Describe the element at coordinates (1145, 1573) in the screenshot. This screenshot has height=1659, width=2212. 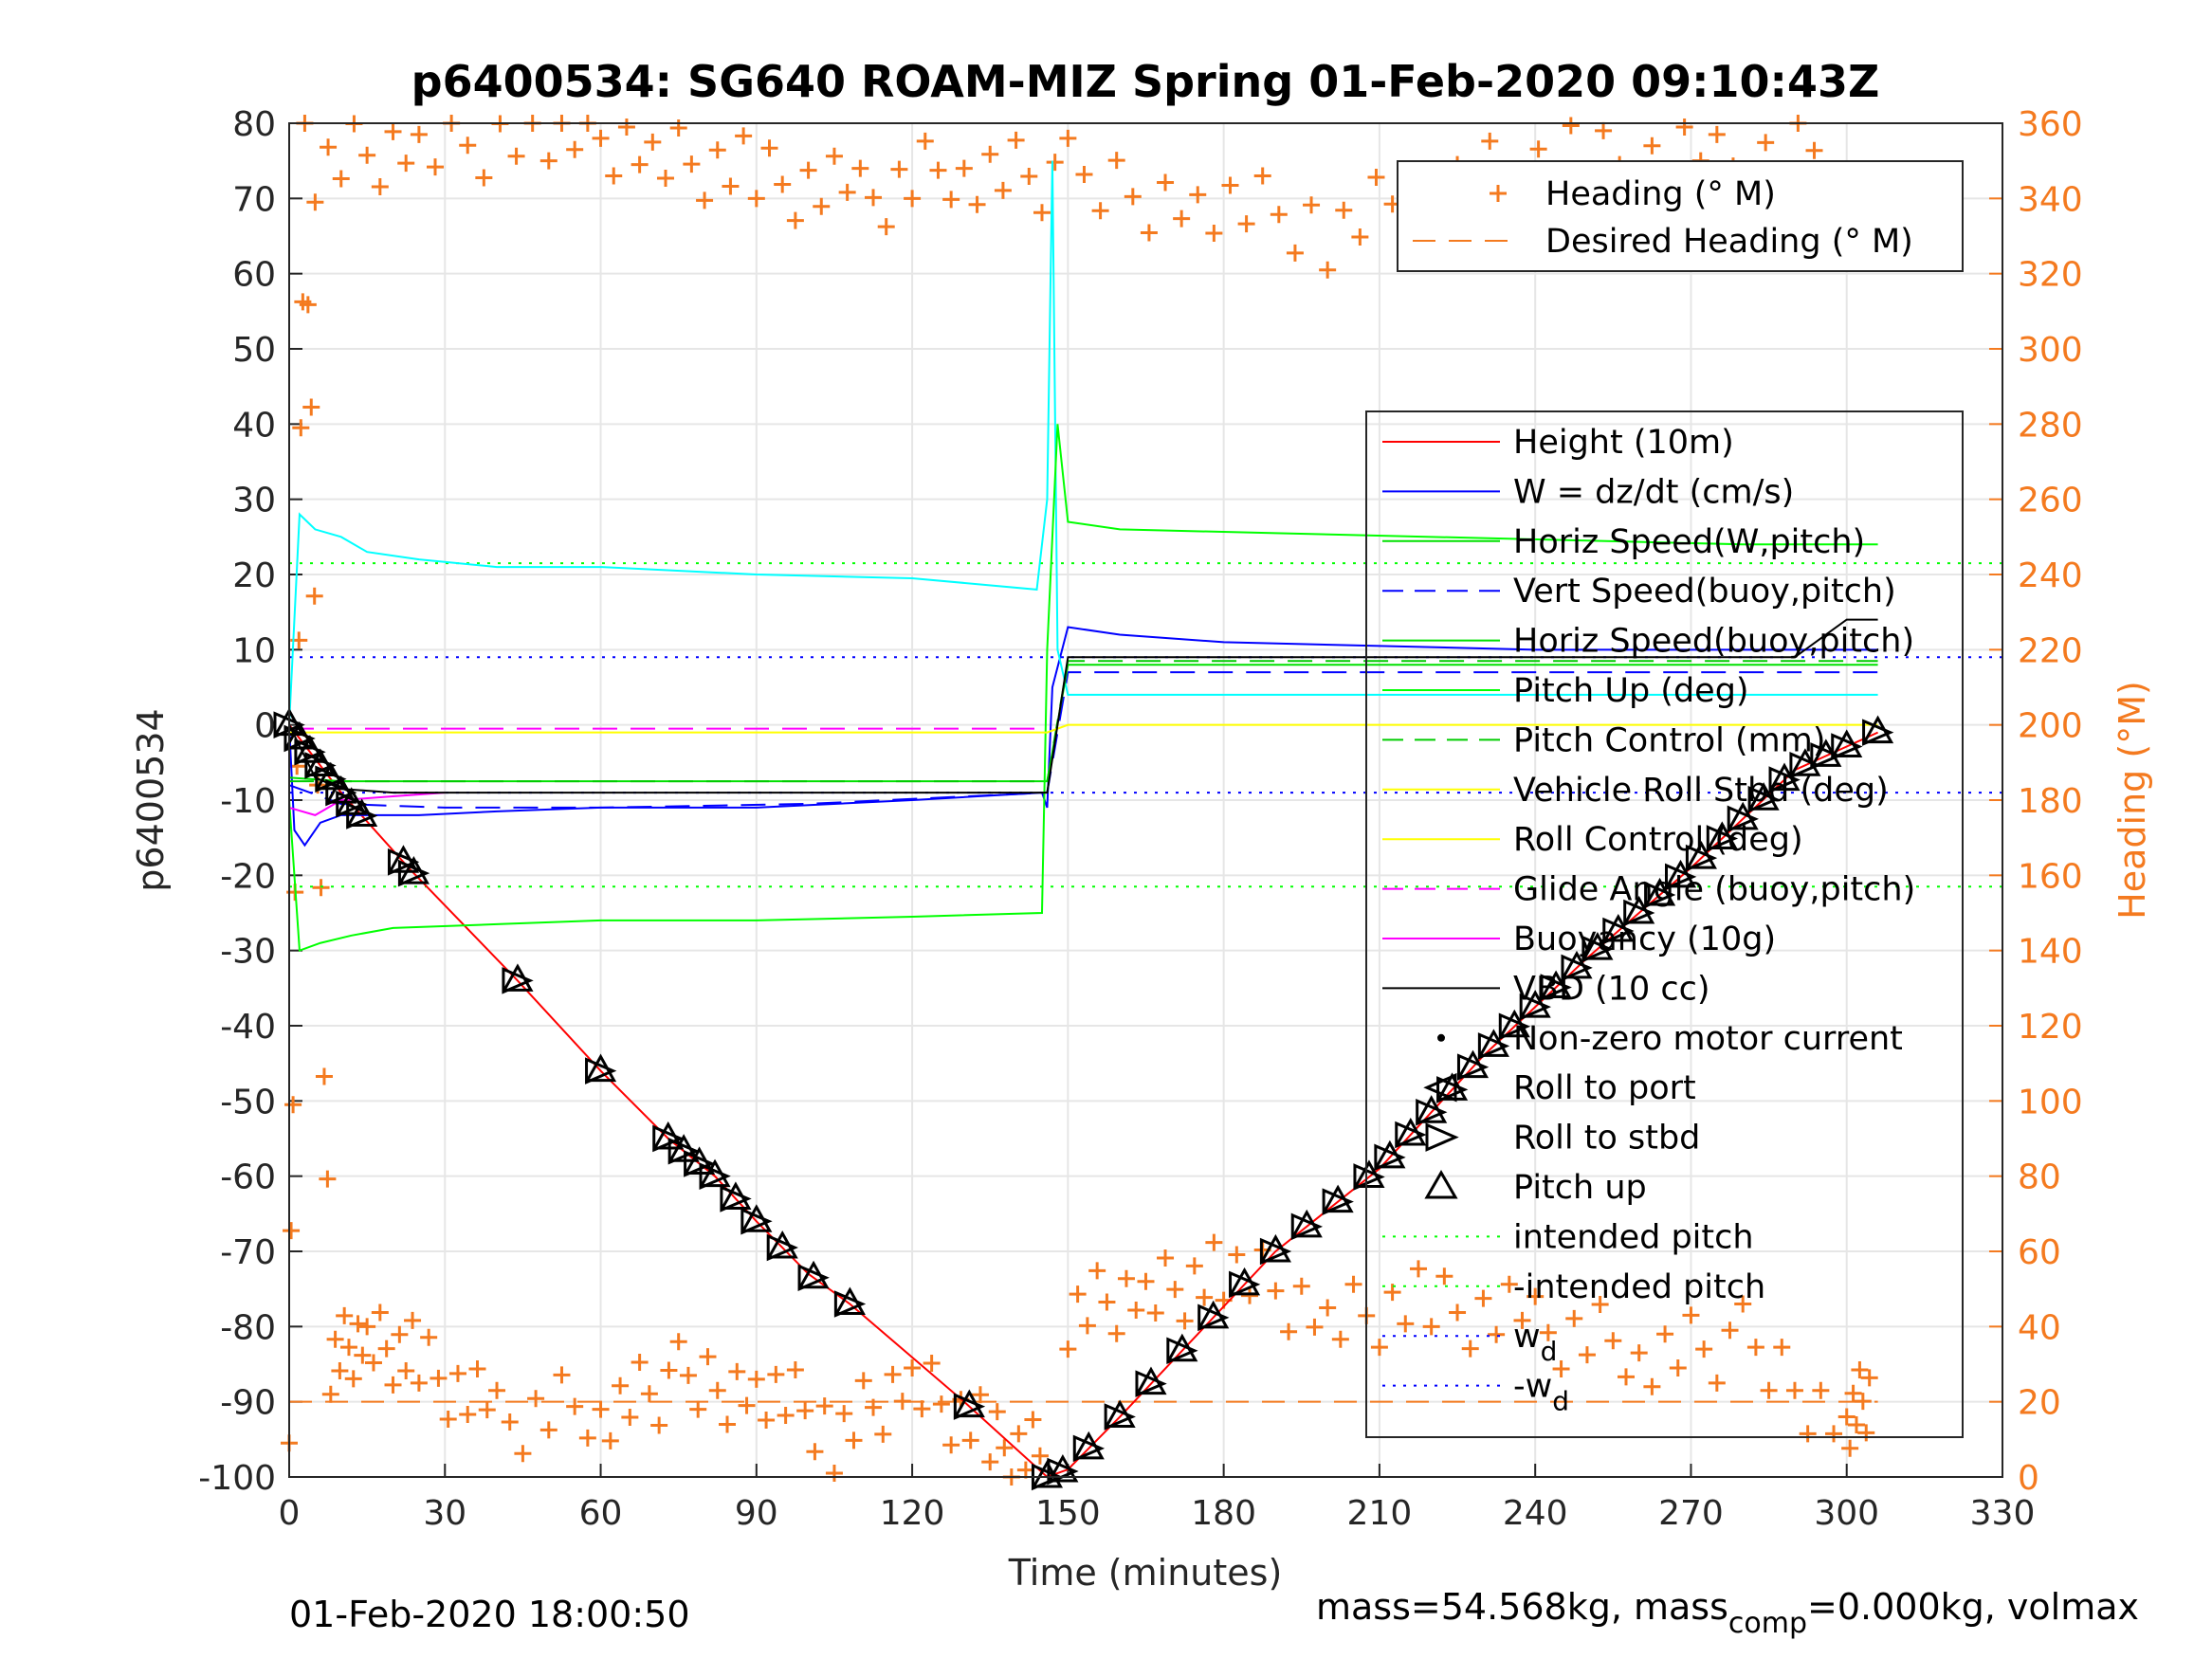
I see `x-axis-label: Time (minutes)` at that location.